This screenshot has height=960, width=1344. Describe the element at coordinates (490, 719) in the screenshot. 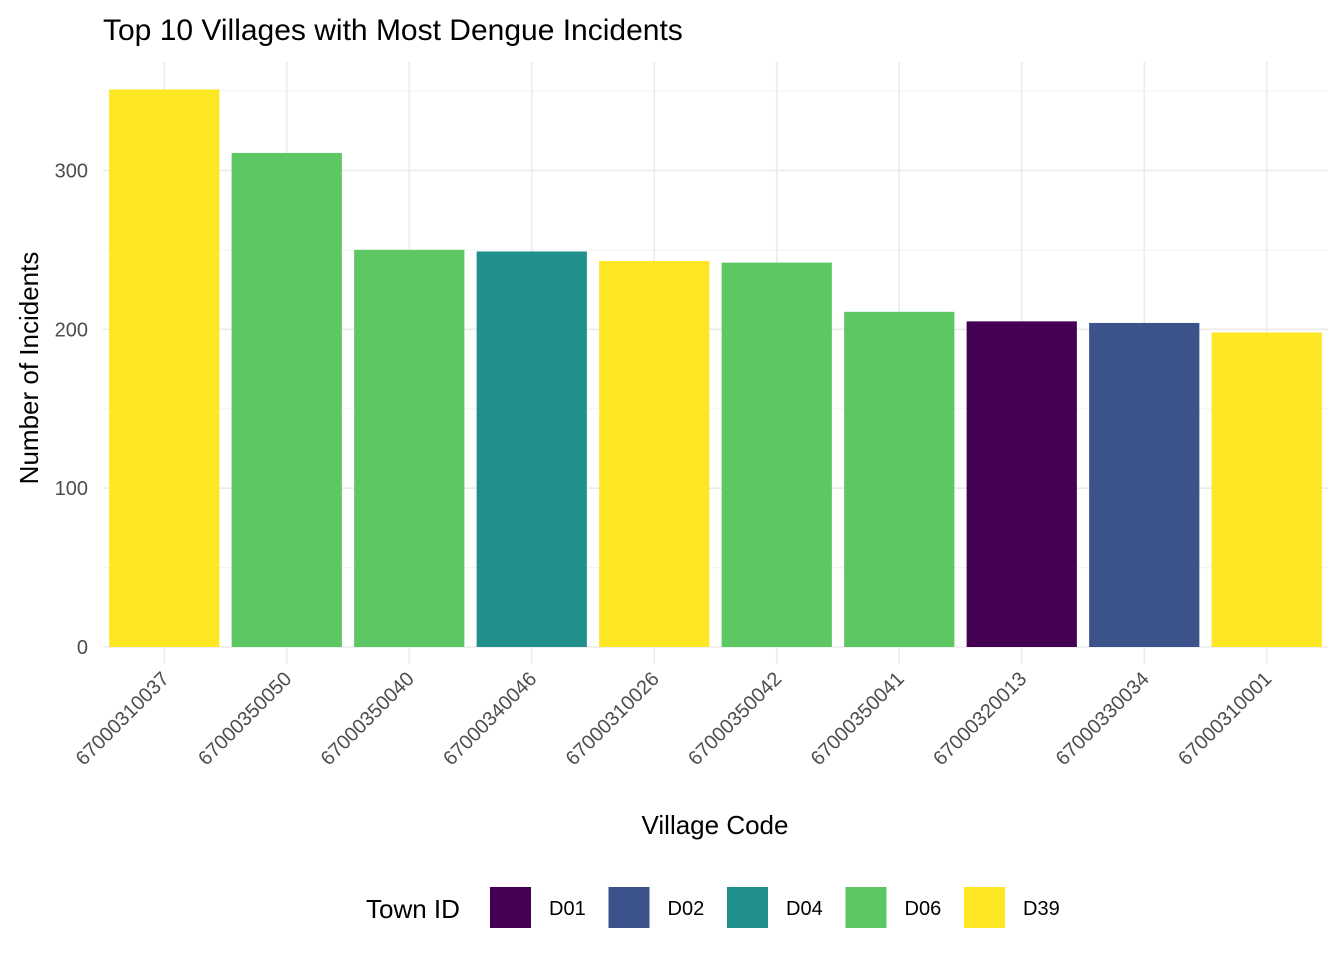

I see `x-tick-label: 67000340046` at that location.